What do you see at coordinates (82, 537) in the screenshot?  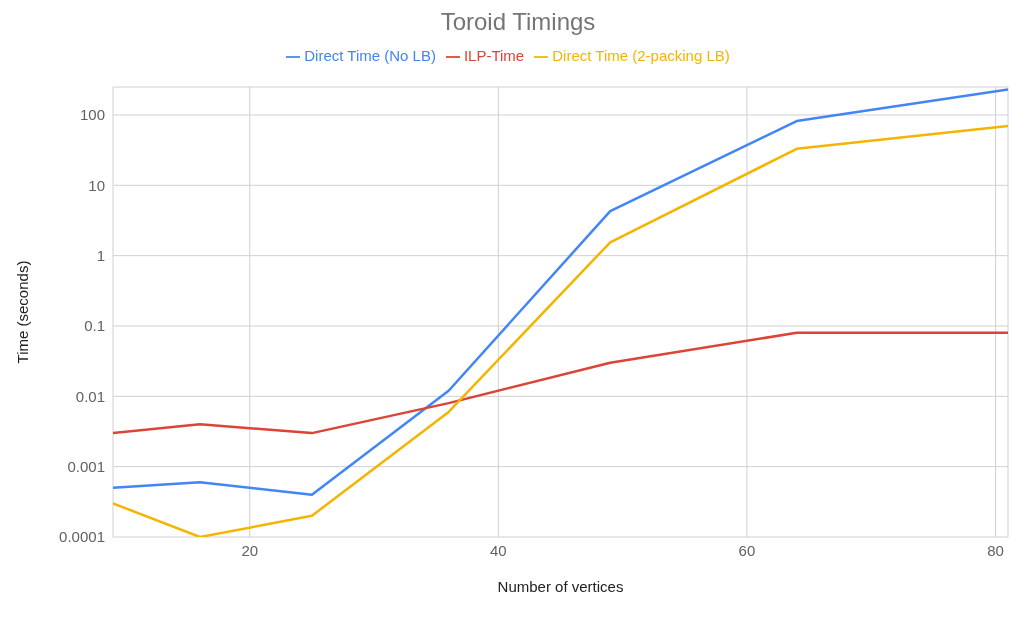 I see `y-tick-label: 0.0001` at bounding box center [82, 537].